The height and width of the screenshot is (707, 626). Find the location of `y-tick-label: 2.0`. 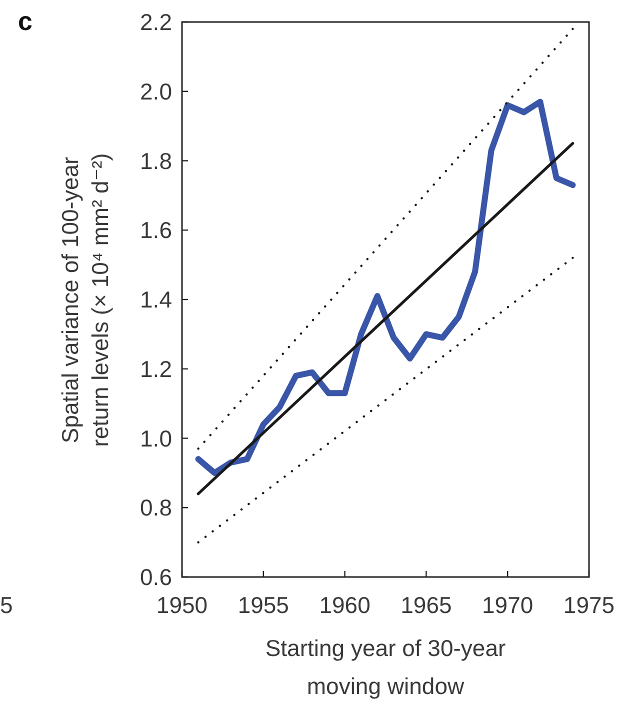

y-tick-label: 2.0 is located at coordinates (156, 91).